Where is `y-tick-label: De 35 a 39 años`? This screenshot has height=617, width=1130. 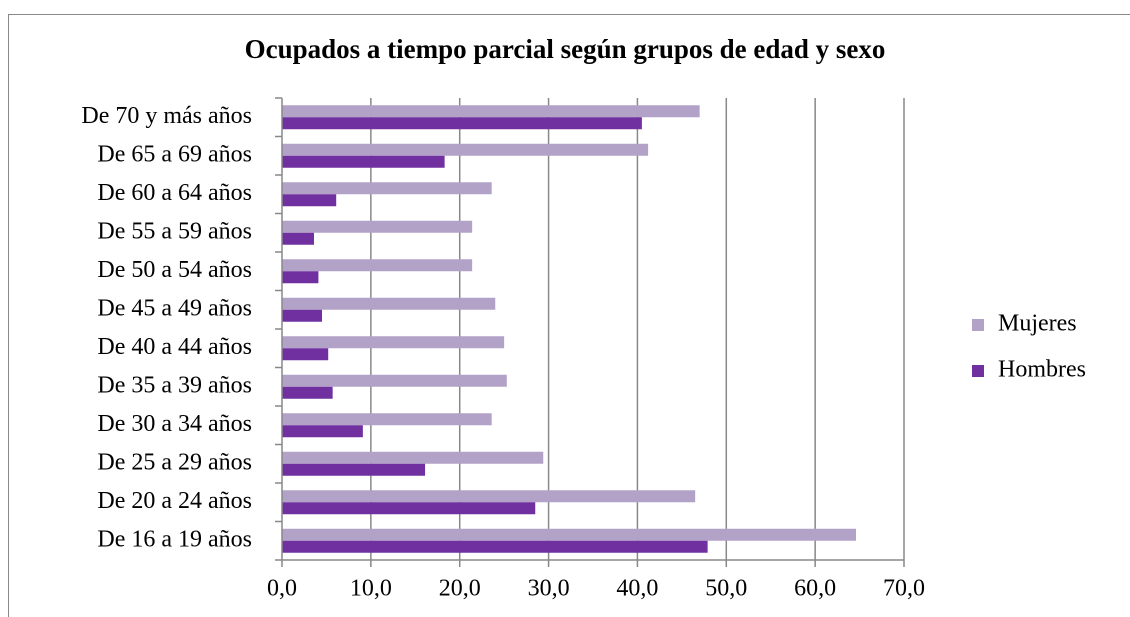 y-tick-label: De 35 a 39 años is located at coordinates (174, 385).